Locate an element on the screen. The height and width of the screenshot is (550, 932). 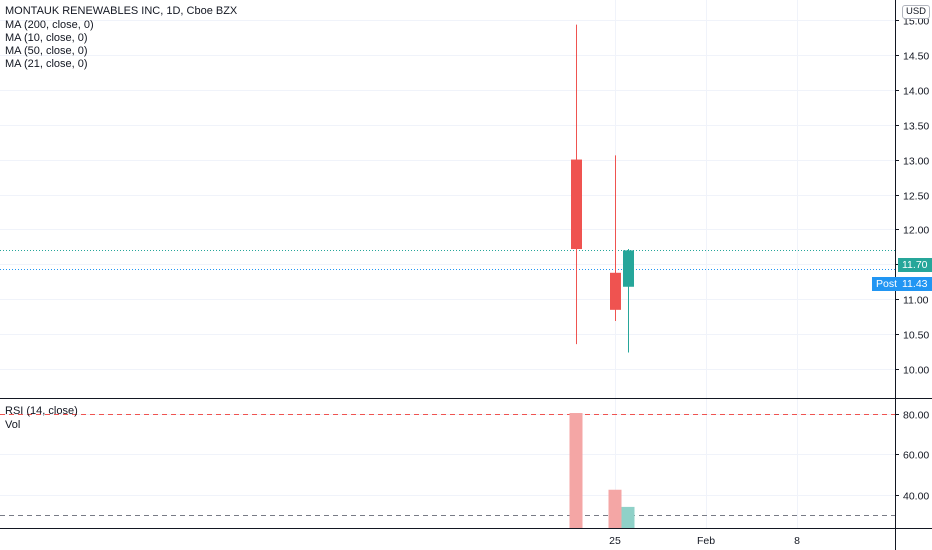
price-tick-label: 10.00 is located at coordinates (916, 371).